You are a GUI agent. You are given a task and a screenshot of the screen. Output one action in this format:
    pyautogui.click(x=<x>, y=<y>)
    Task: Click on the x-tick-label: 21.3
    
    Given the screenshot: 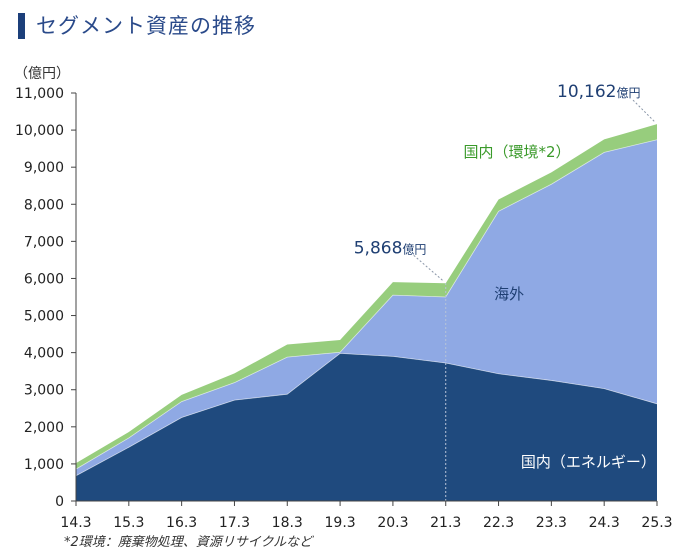 What is the action you would take?
    pyautogui.click(x=445, y=522)
    